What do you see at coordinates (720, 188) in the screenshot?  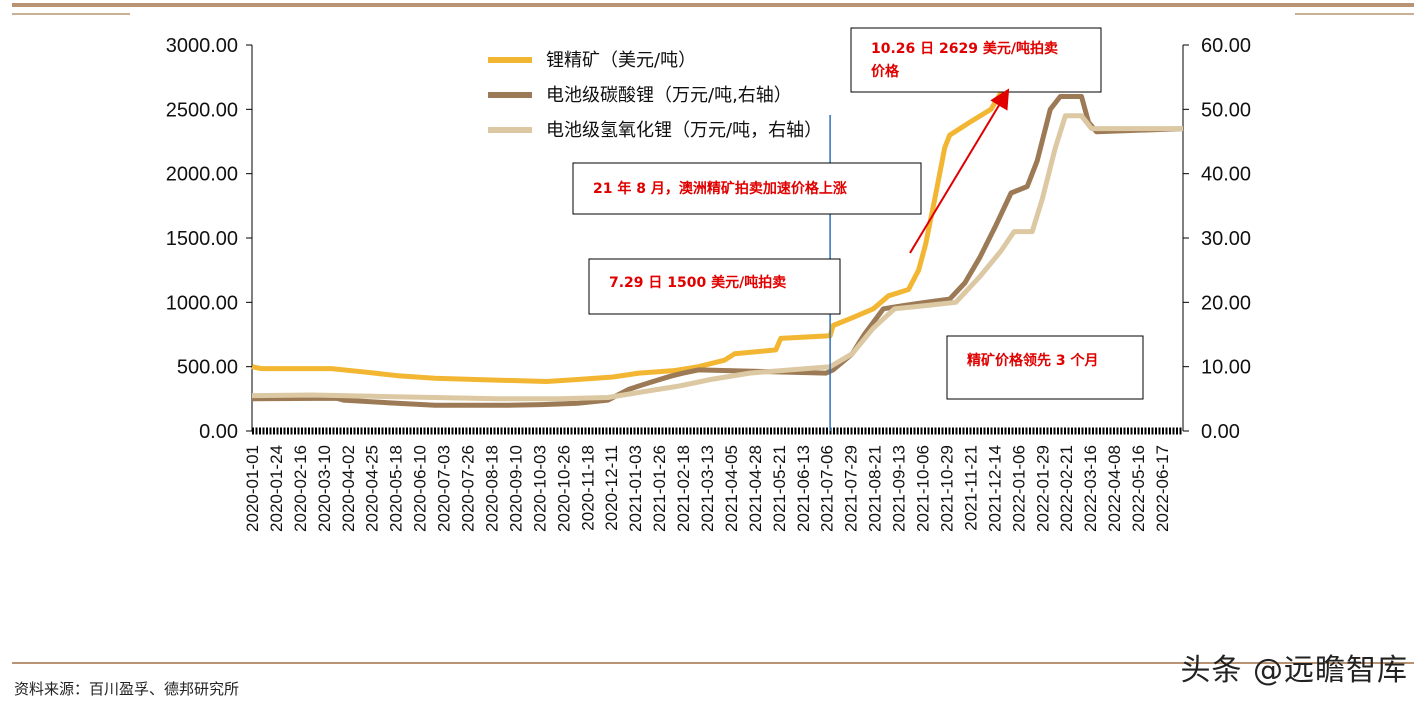 I see `annotation-aug-text: 21 年 8 月，澳洲精矿拍卖加速价格上涨` at bounding box center [720, 188].